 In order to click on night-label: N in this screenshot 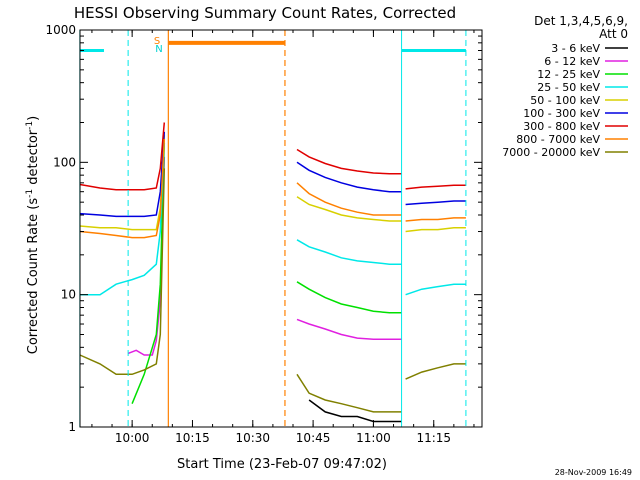, I will do `click(158, 49)`.